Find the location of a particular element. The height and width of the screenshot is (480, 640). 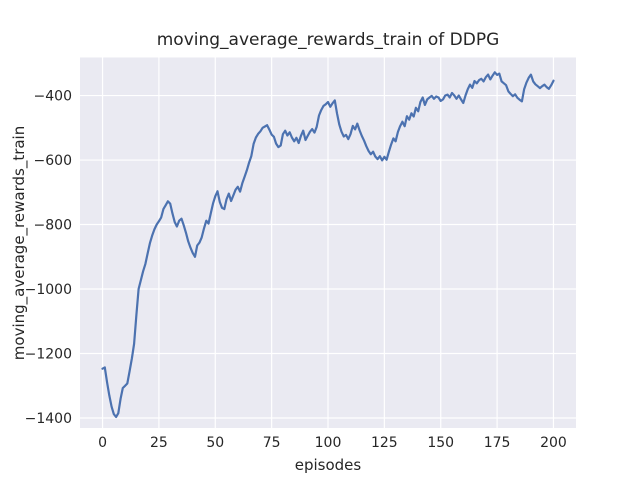

x-tick-label: 0 is located at coordinates (102, 443).